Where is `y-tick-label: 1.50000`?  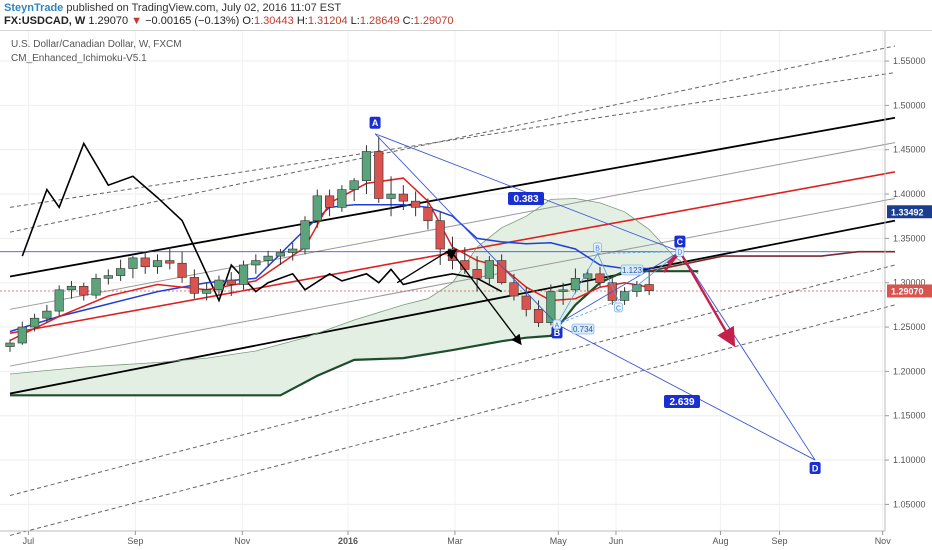
y-tick-label: 1.50000 is located at coordinates (909, 105).